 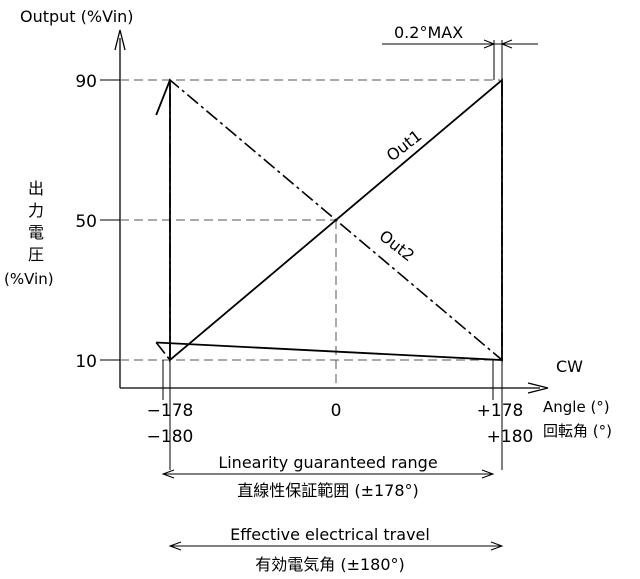 I want to click on x-axis-arrow, so click(x=538, y=388).